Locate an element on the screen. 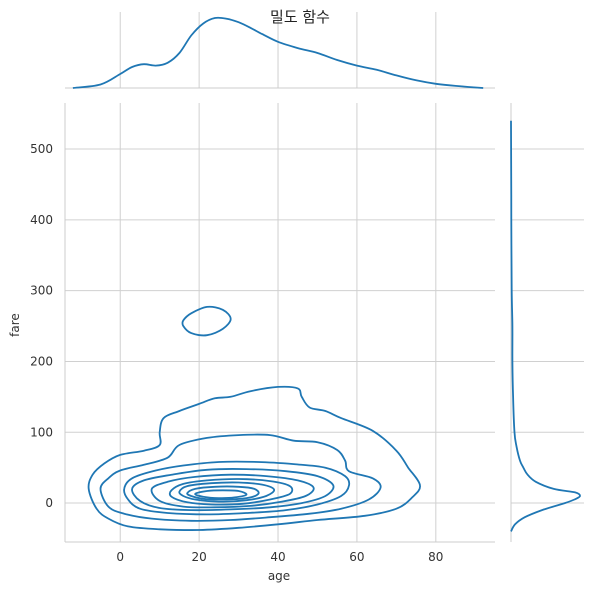 The height and width of the screenshot is (593, 594). y-axis-label: fare is located at coordinates (15, 325).